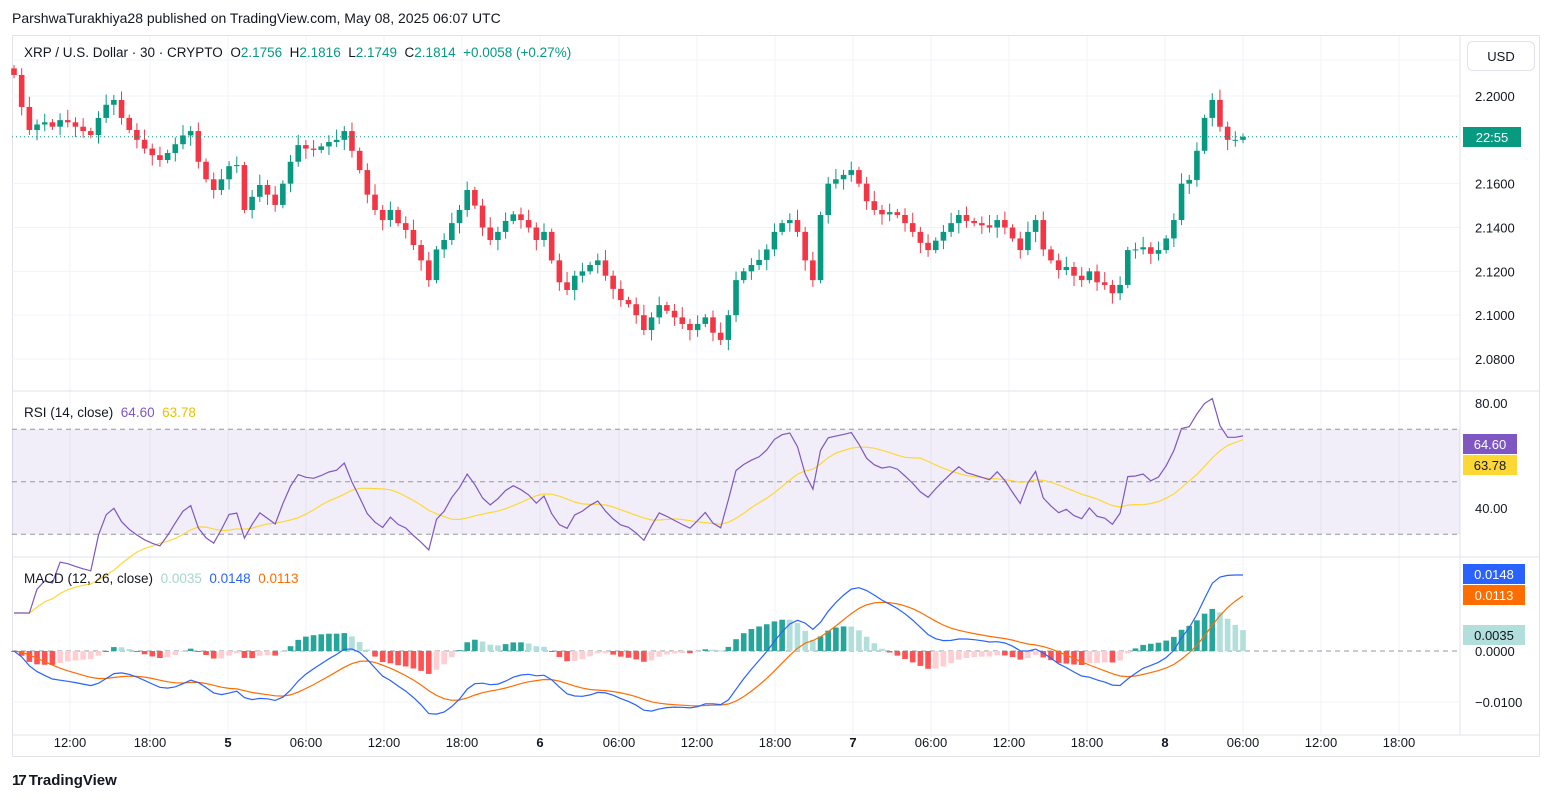 The height and width of the screenshot is (803, 1553). Describe the element at coordinates (1501, 56) in the screenshot. I see `currency-button: USD` at that location.